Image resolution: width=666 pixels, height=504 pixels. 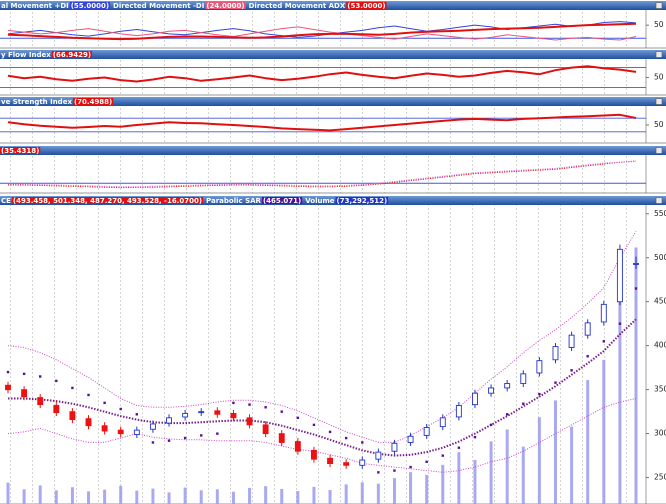 What do you see at coordinates (36, 102) in the screenshot?
I see `legend-label: ve Strength Index` at bounding box center [36, 102].